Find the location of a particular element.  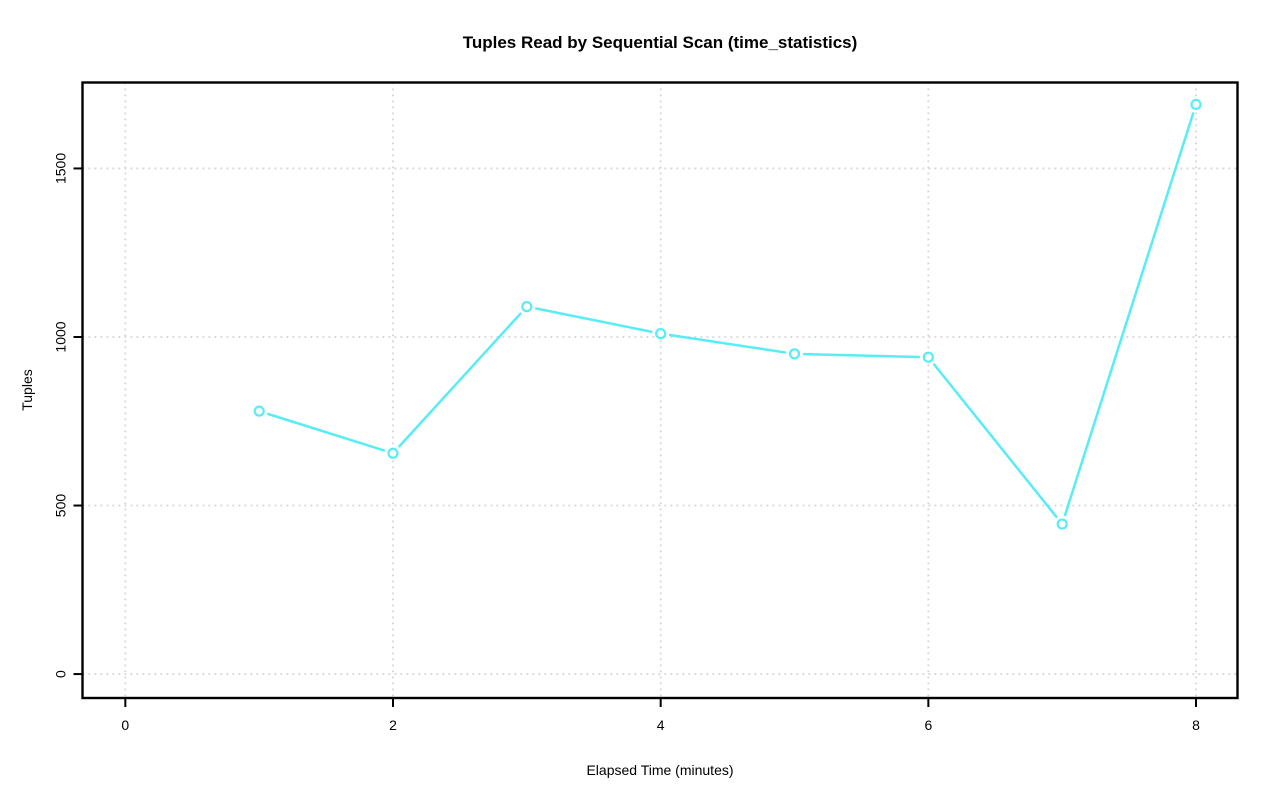

y-tick-label: 1500 is located at coordinates (61, 168).